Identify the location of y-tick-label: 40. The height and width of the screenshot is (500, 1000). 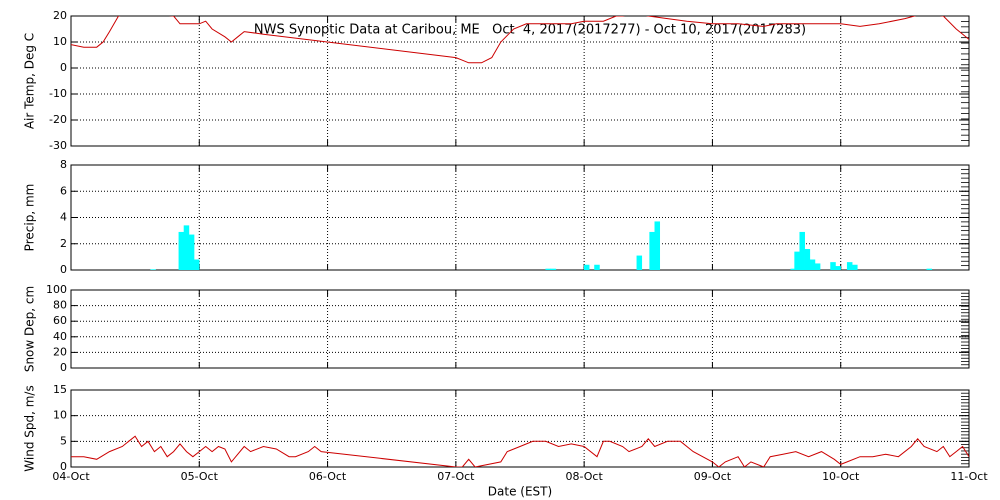
(60, 336).